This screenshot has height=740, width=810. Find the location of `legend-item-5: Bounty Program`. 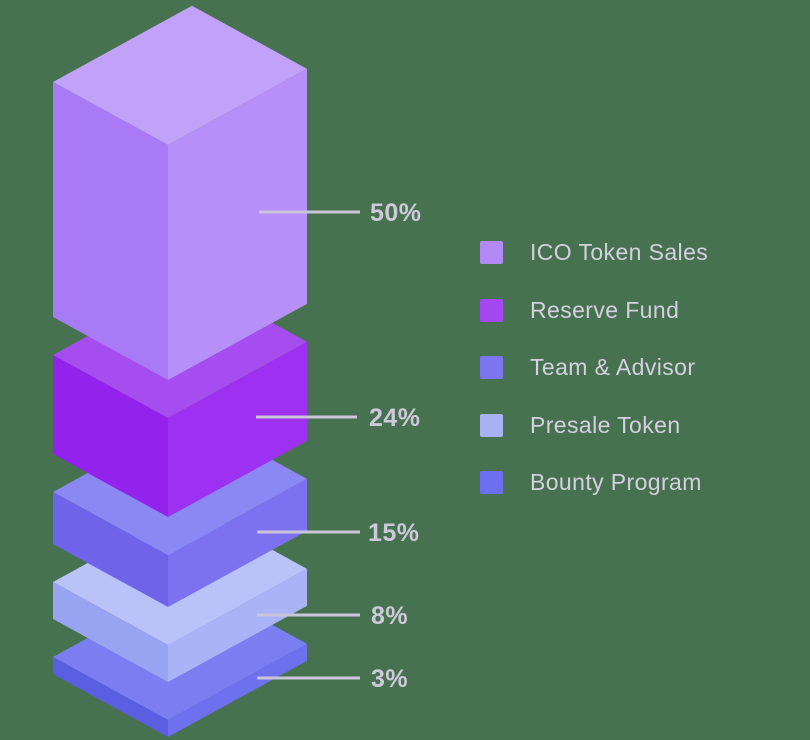

legend-item-5: Bounty Program is located at coordinates (594, 482).